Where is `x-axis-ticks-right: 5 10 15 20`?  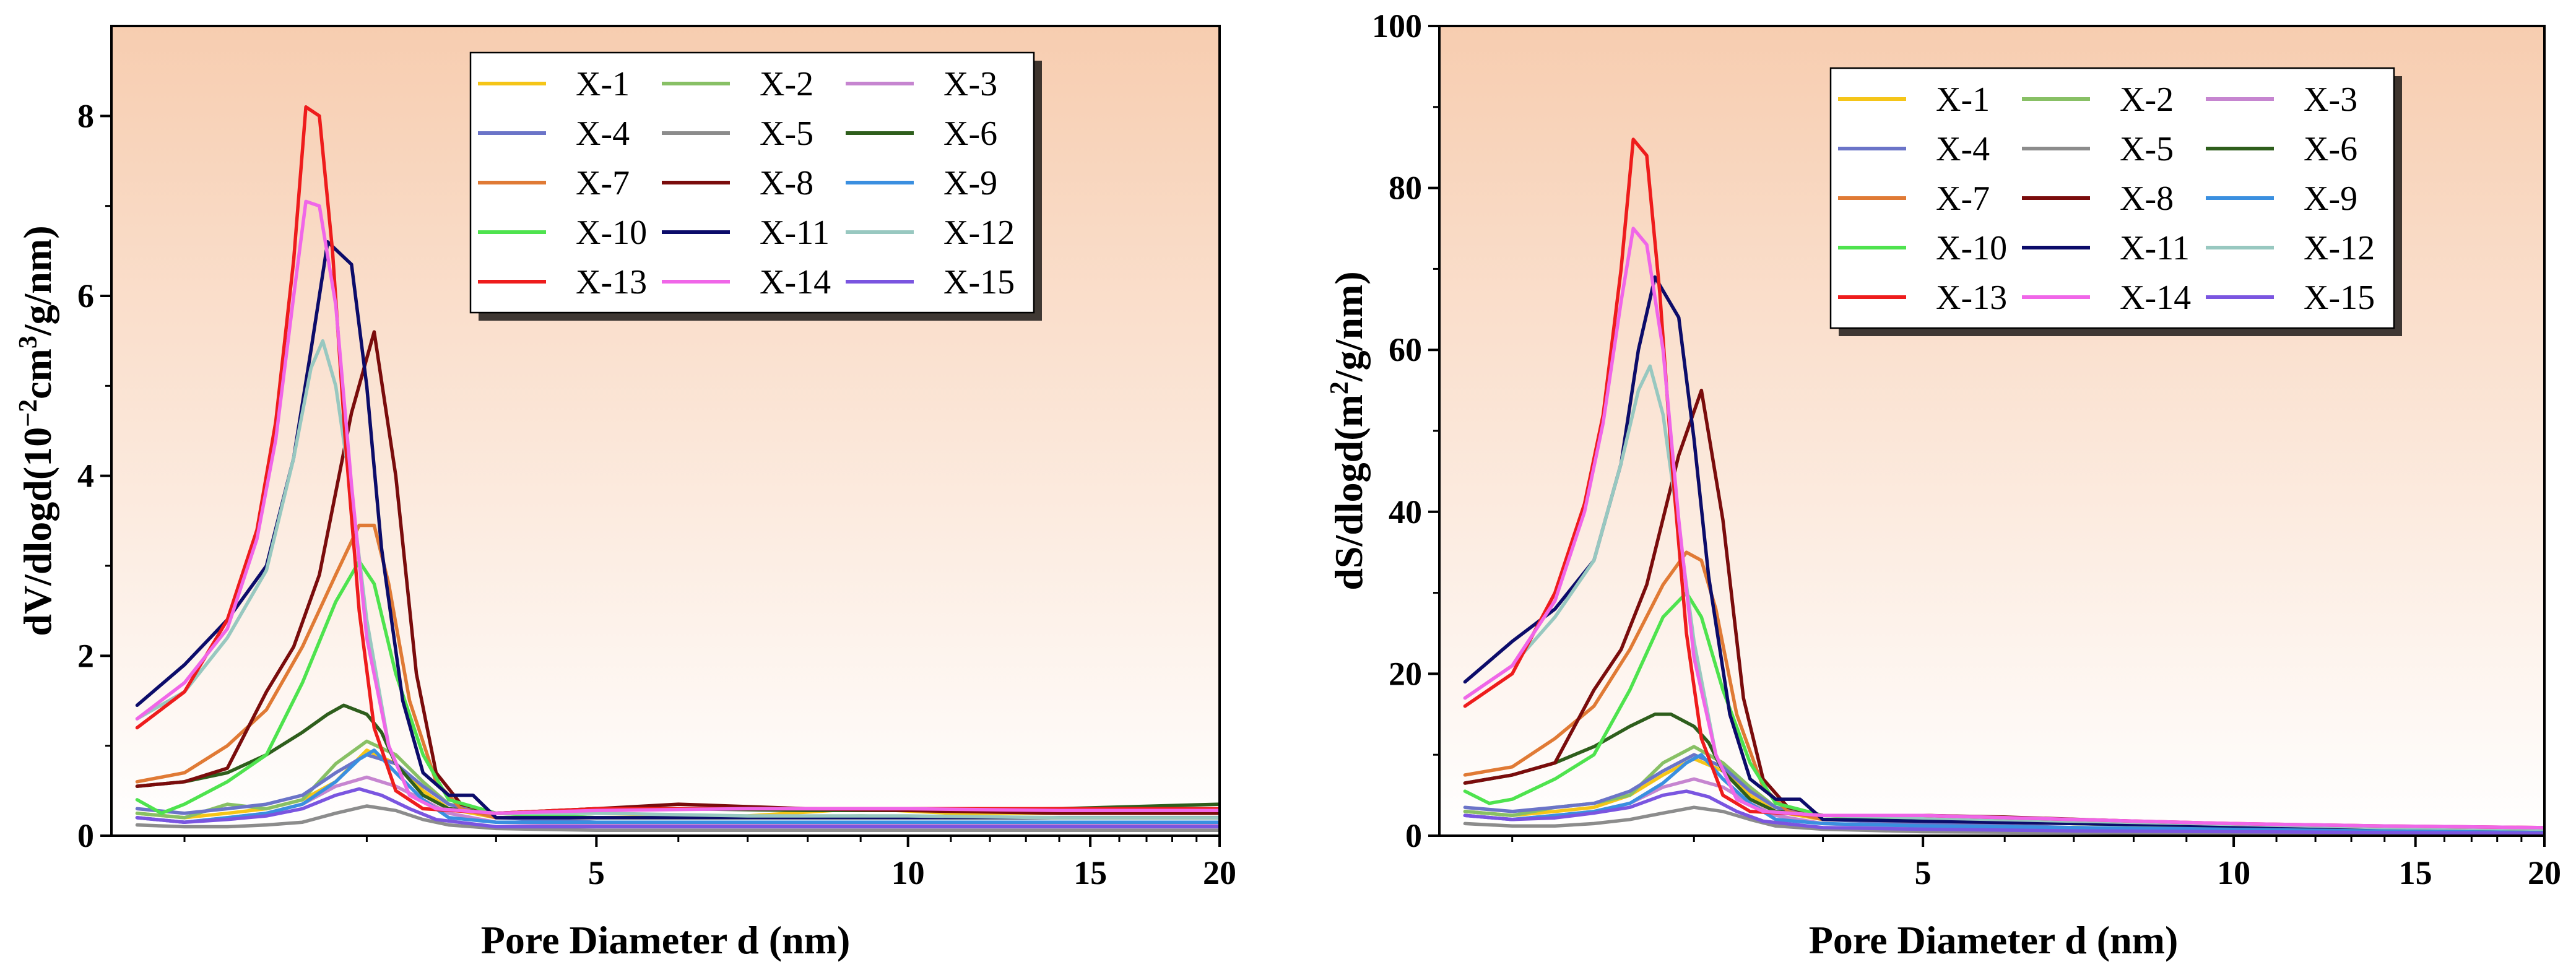 x-axis-ticks-right: 5 10 15 20 is located at coordinates (2036, 864).